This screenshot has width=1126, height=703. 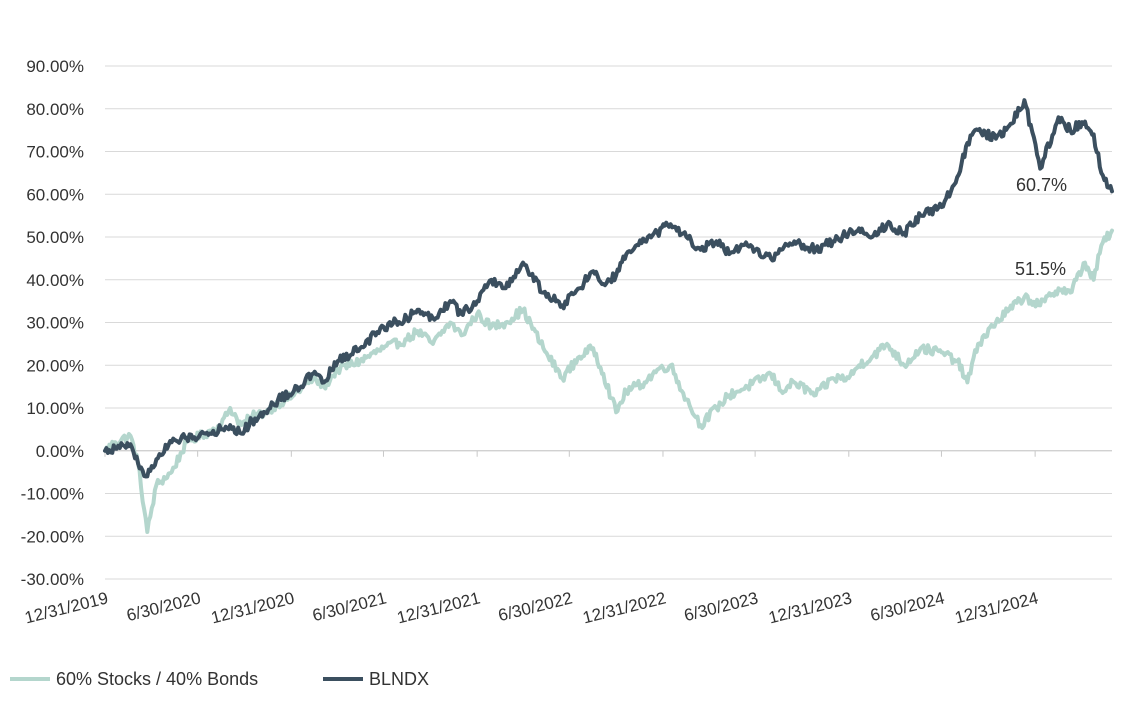 I want to click on end-value-label: 51.5%, so click(x=1040, y=269).